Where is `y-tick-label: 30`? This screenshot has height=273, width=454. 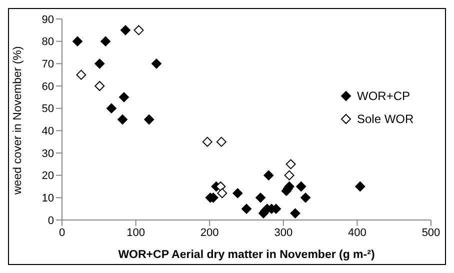
y-tick-label: 30 is located at coordinates (48, 154).